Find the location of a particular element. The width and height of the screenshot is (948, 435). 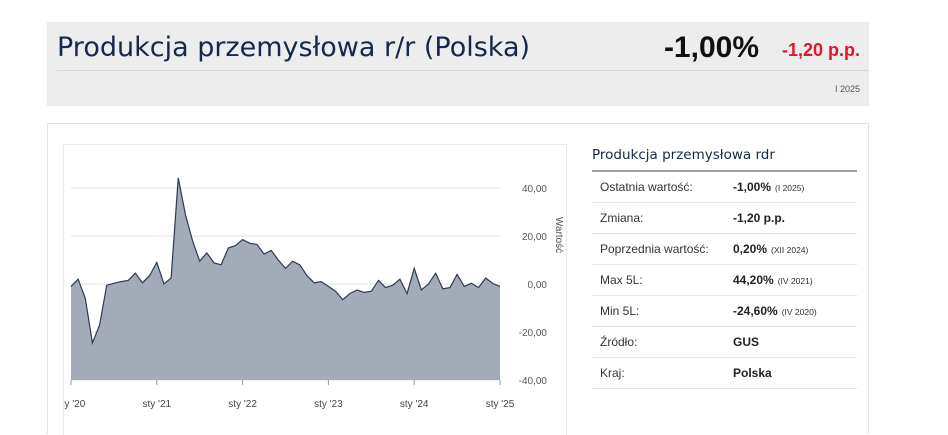

y-tick-label: 20,00 is located at coordinates (534, 237).